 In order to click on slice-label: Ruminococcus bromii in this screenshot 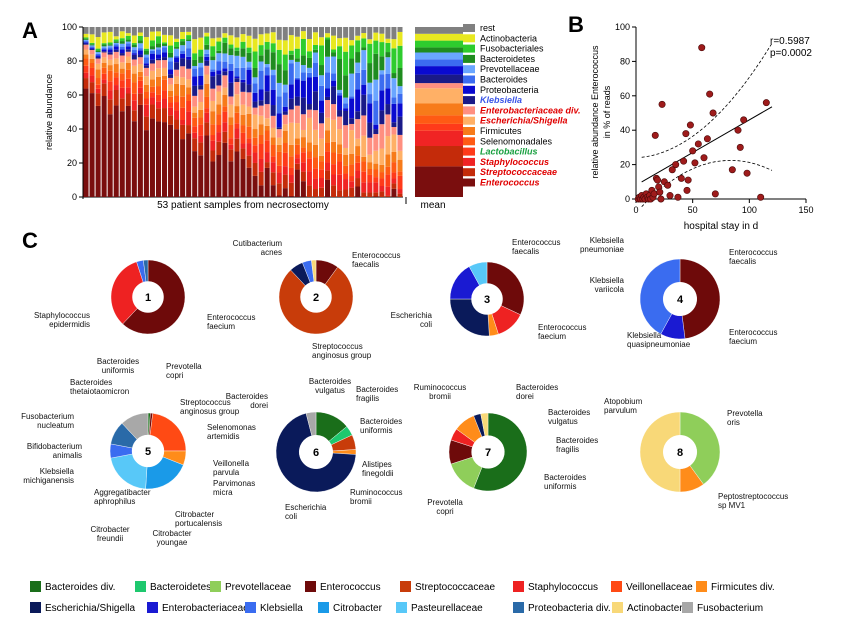, I will do `click(376, 497)`.